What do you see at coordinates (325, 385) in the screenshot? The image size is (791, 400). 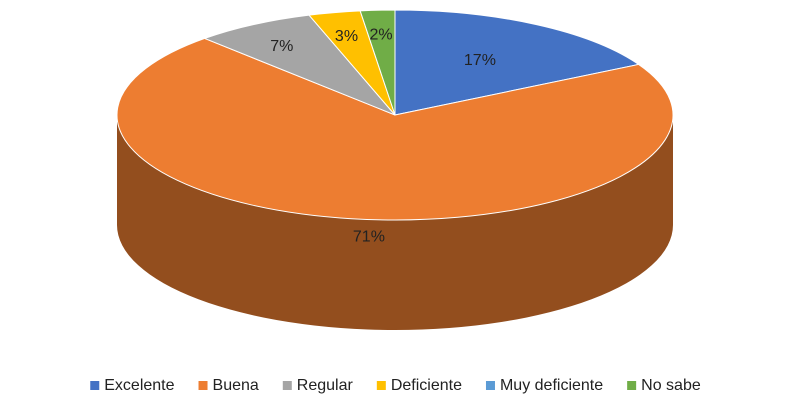 I see `legend-label: Regular` at bounding box center [325, 385].